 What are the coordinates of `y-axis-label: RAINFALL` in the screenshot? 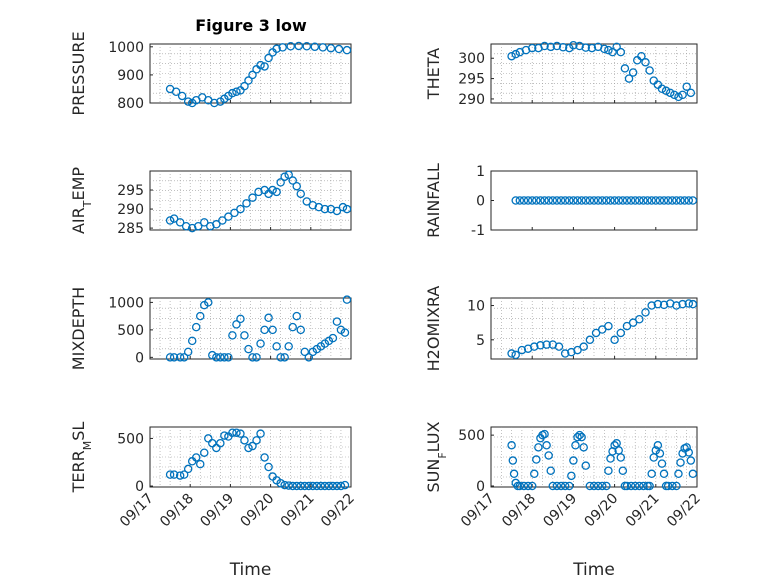 It's located at (433, 200).